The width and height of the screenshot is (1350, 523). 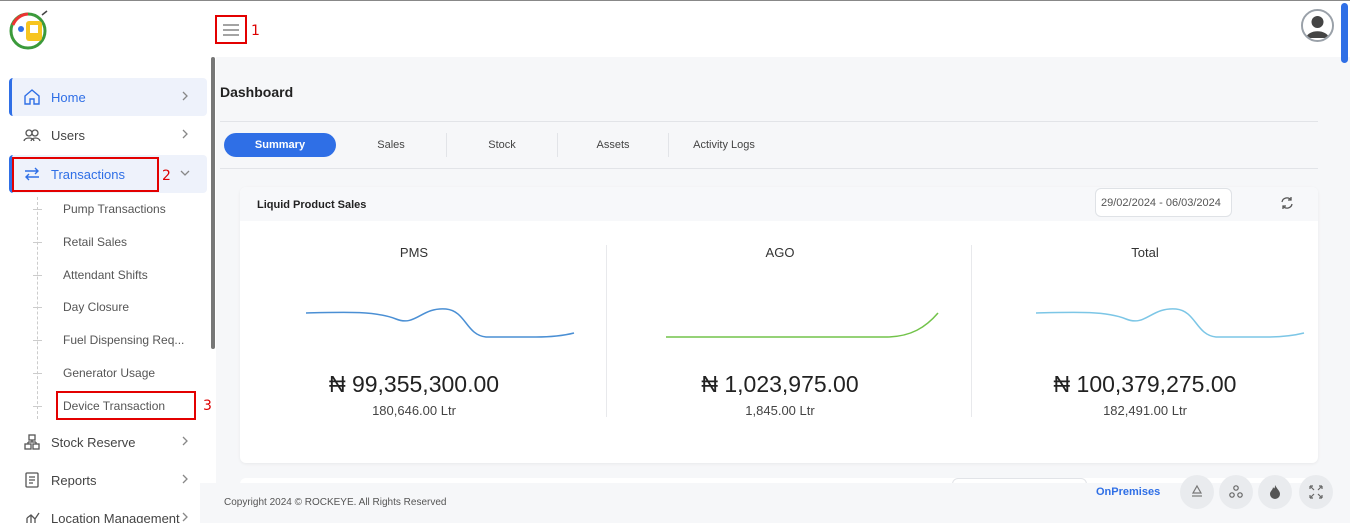 What do you see at coordinates (255, 31) in the screenshot?
I see `annotation-1: 1` at bounding box center [255, 31].